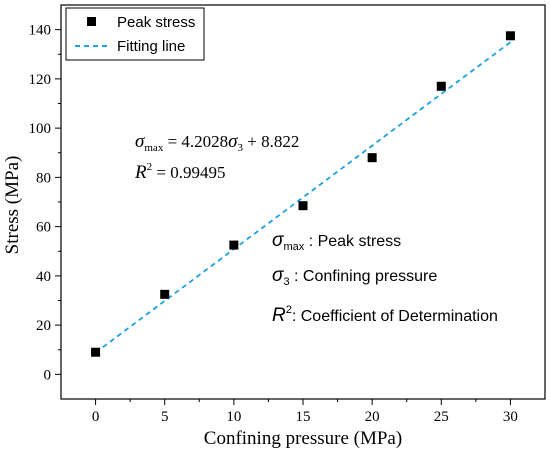 This screenshot has height=456, width=550. Describe the element at coordinates (303, 417) in the screenshot. I see `x-tick-label: 15` at that location.